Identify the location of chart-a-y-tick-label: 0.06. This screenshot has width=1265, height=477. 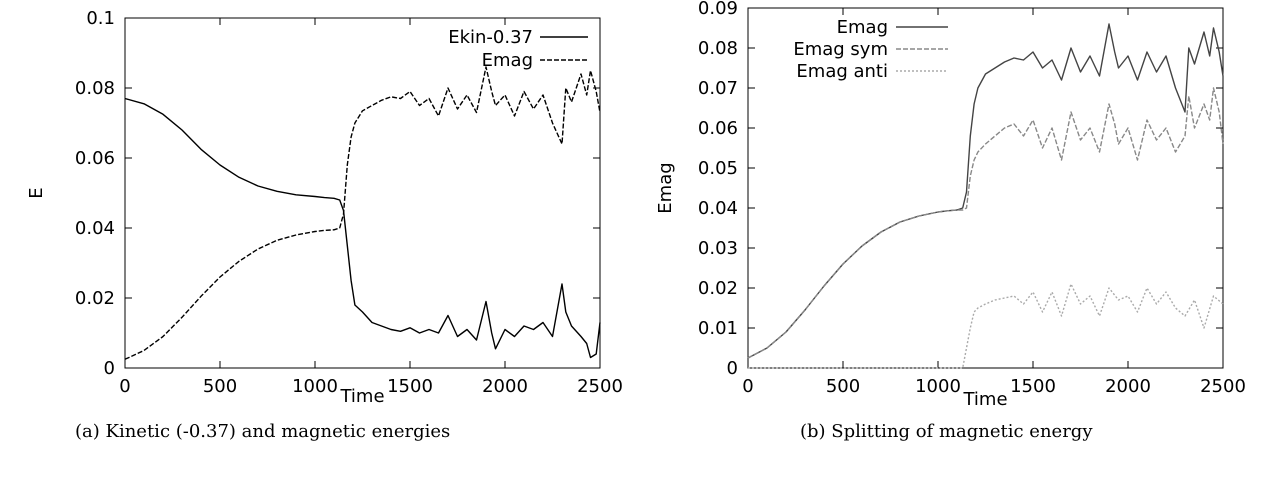
(95, 158).